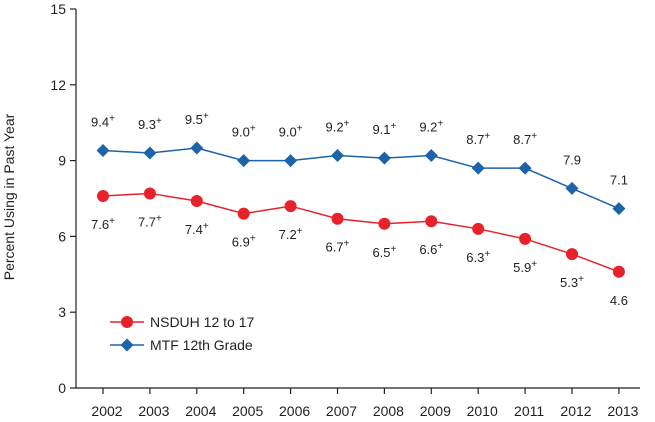 The height and width of the screenshot is (422, 655). I want to click on data-label: 7.2+, so click(291, 234).